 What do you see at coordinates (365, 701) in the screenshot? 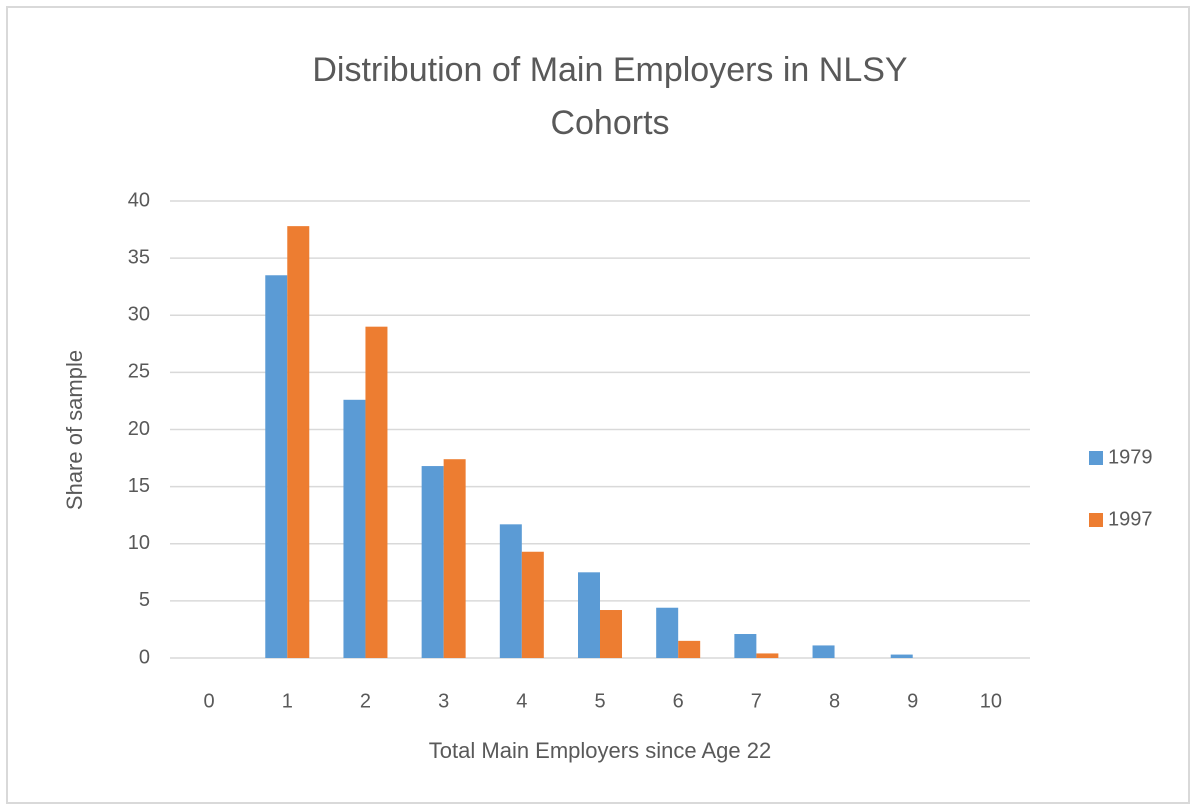
I see `x-tick-label: 2` at bounding box center [365, 701].